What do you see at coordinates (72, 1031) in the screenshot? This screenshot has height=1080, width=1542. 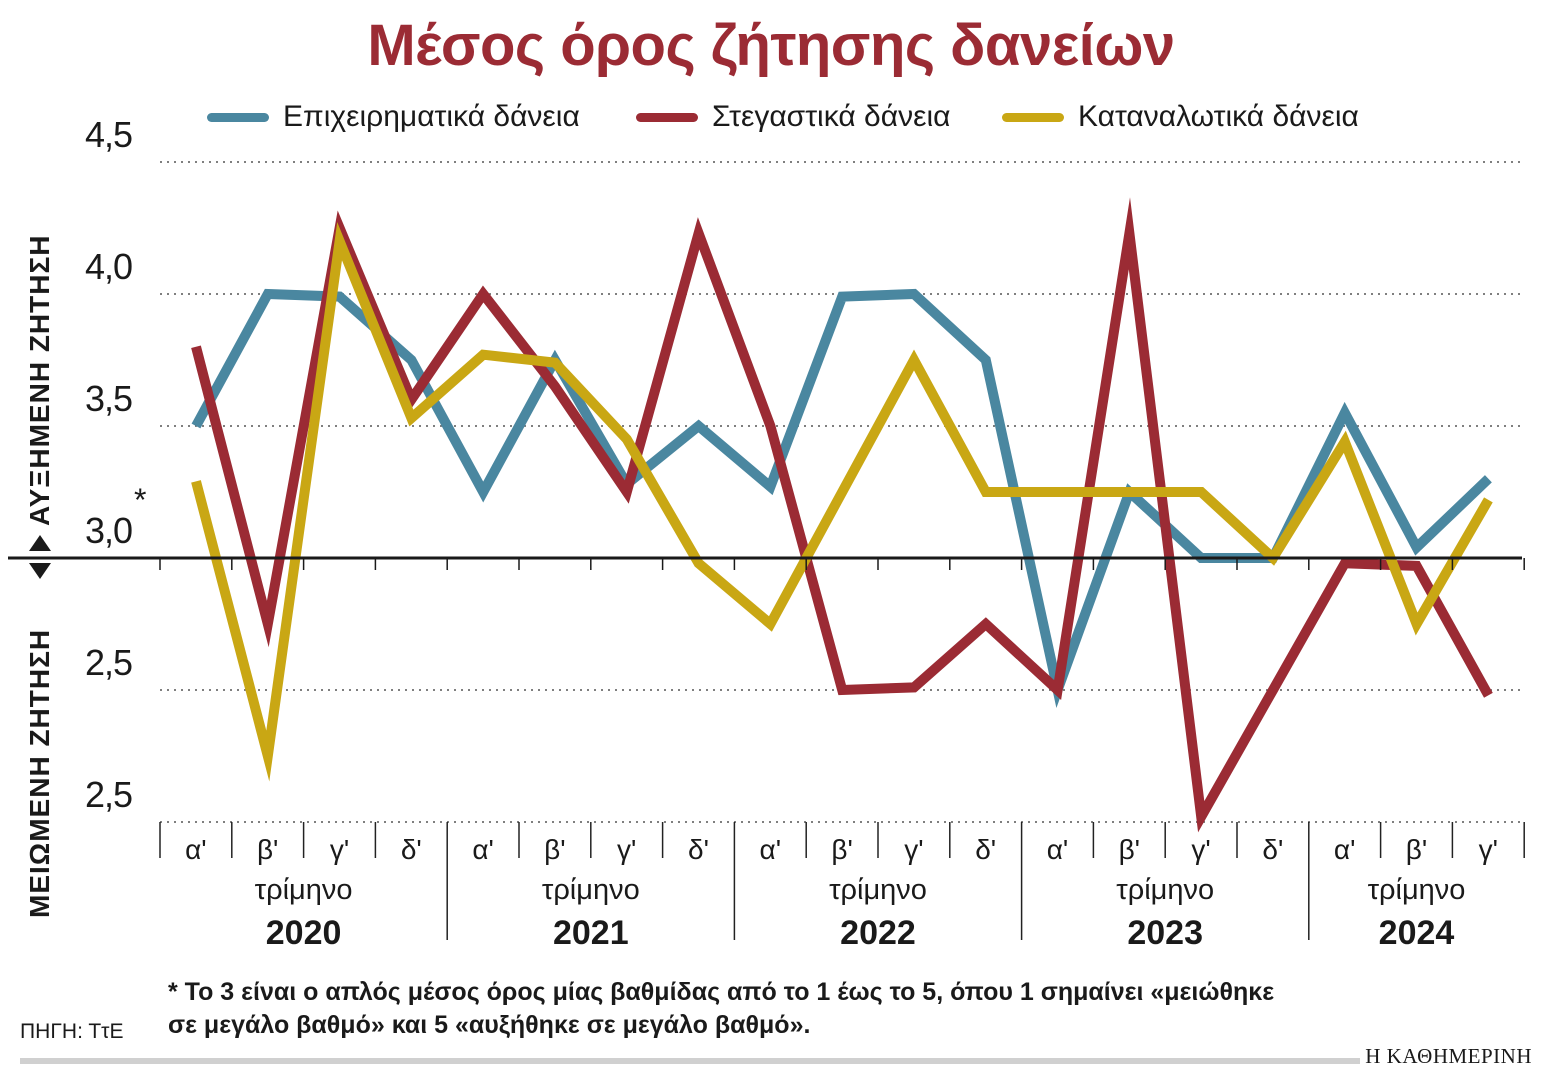 I see `source-label: ΠΗΓΗ: ΤτΕ` at bounding box center [72, 1031].